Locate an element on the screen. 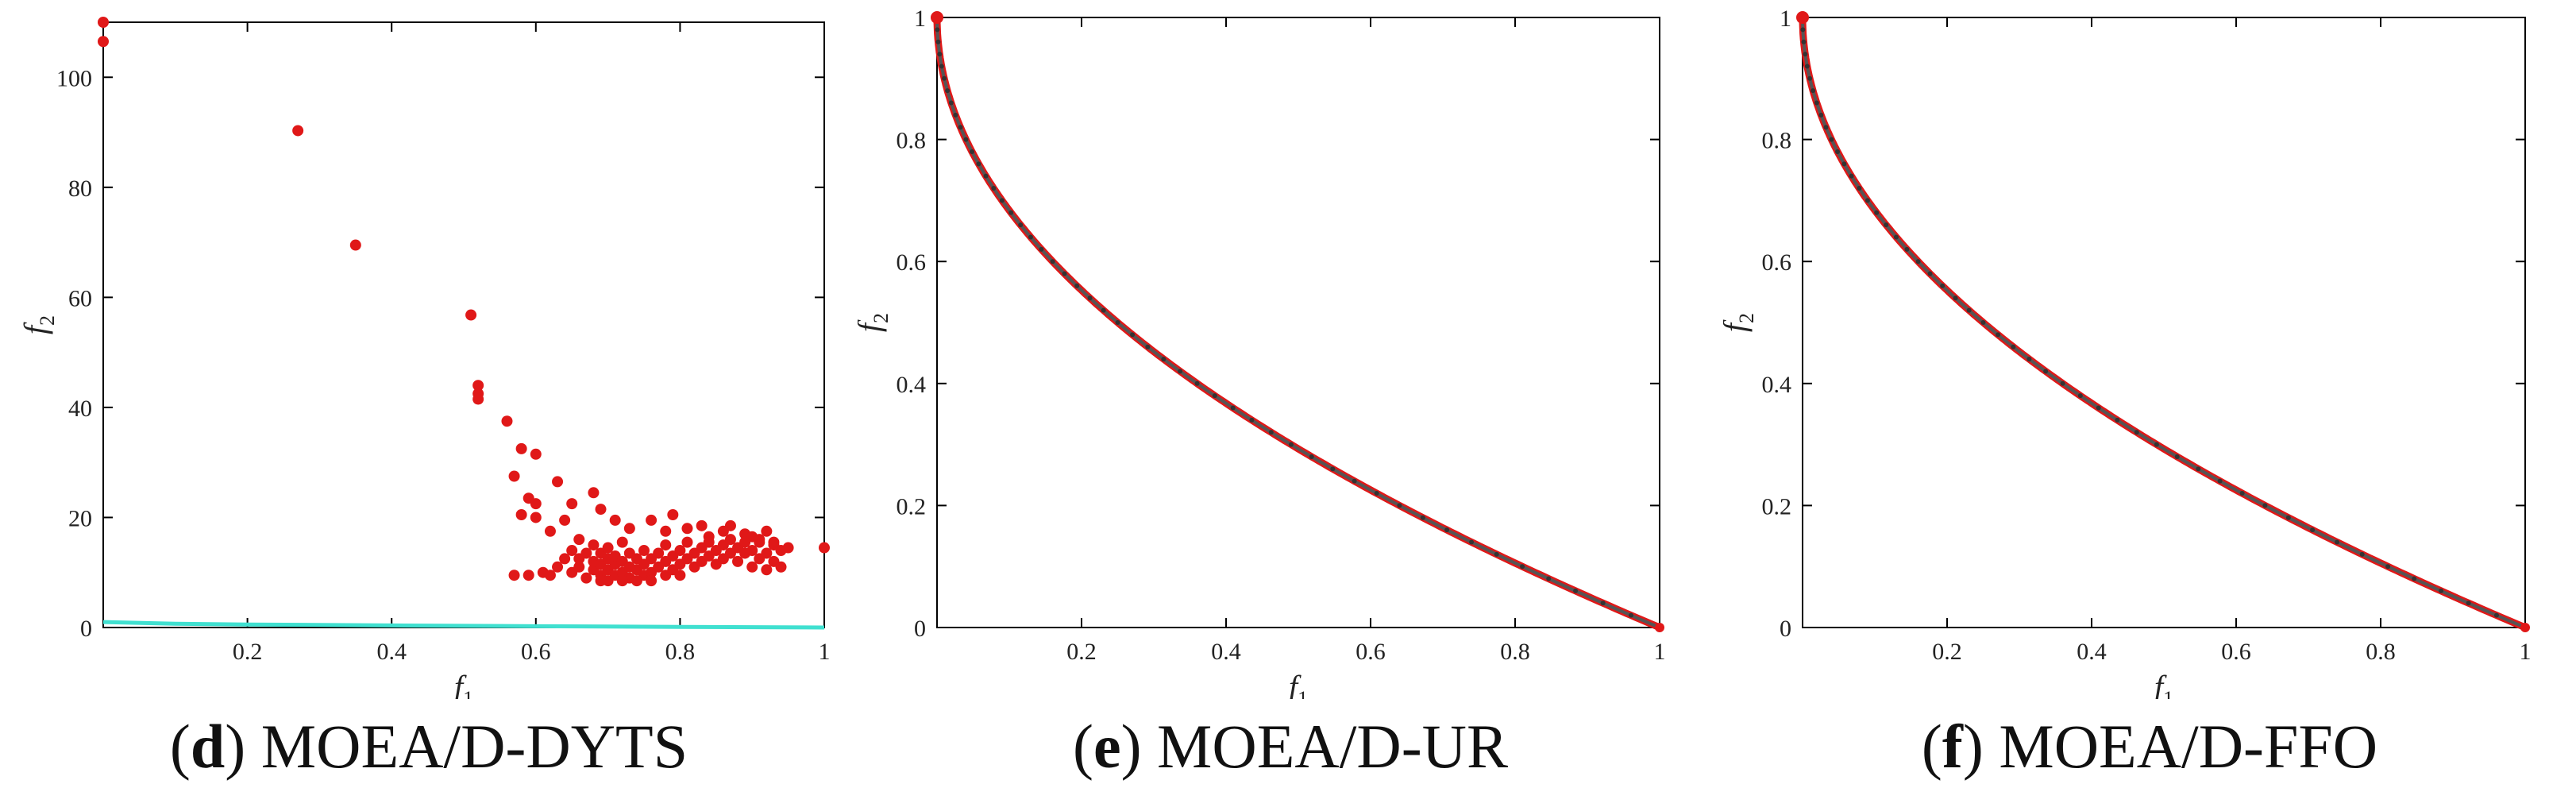 The height and width of the screenshot is (811, 2576). y-tick-label: 0.4 is located at coordinates (1777, 385).